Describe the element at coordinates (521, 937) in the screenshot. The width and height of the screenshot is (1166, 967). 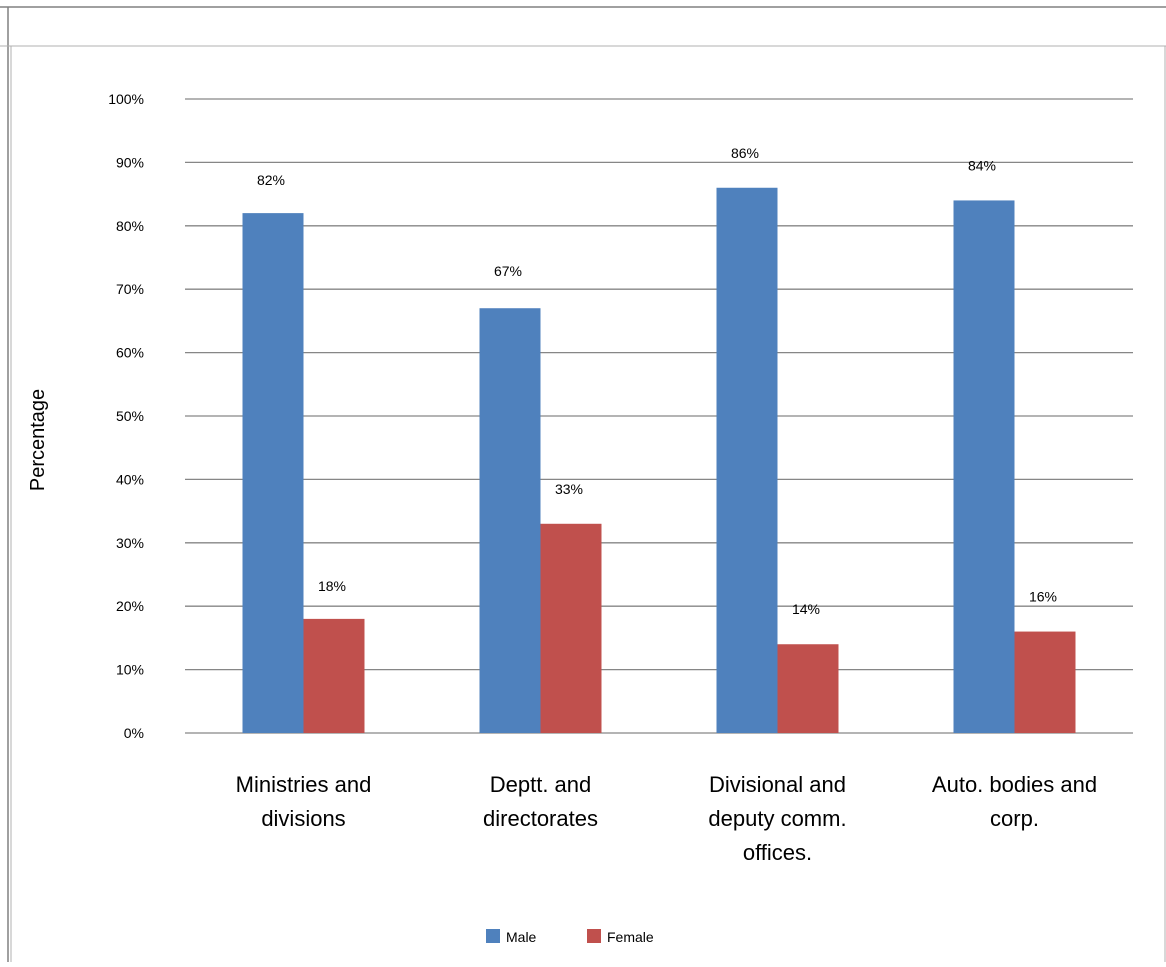
I see `legend-label-male: Male` at that location.